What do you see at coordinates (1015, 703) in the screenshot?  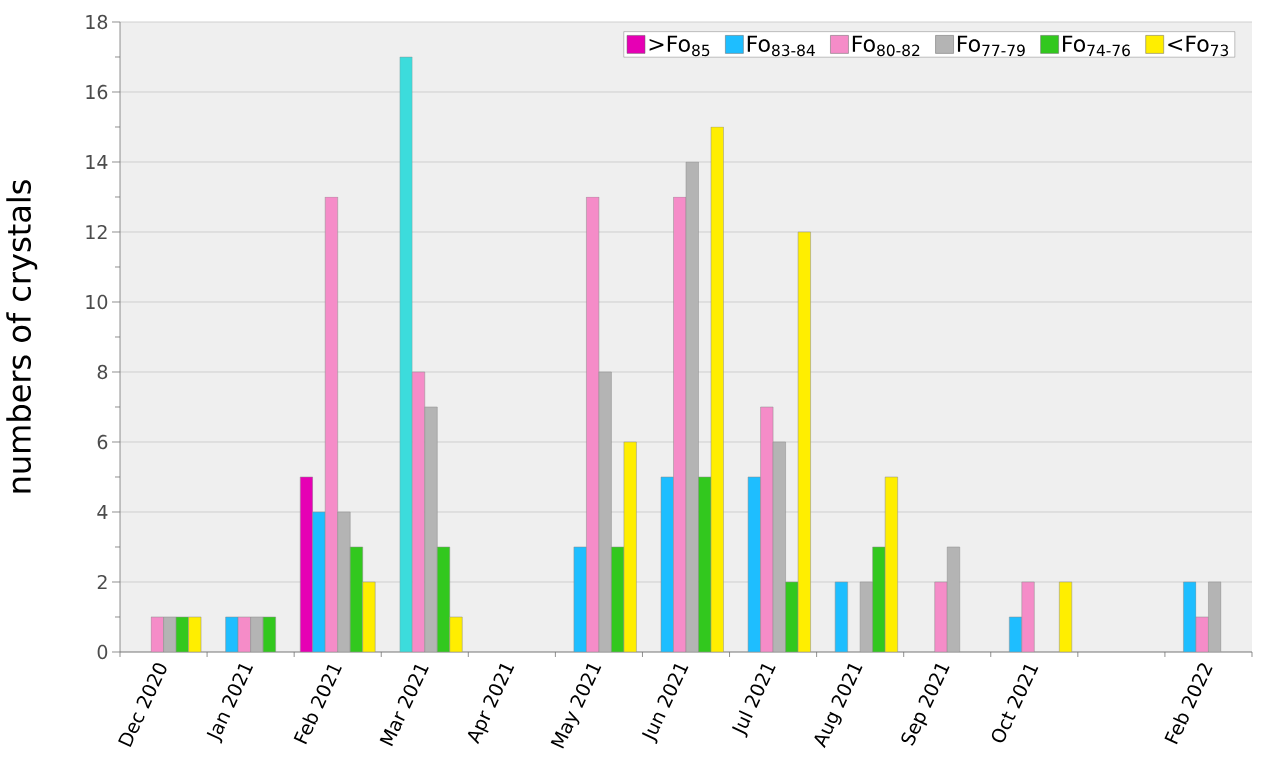 I see `x-tick-label: Oct 2021` at bounding box center [1015, 703].